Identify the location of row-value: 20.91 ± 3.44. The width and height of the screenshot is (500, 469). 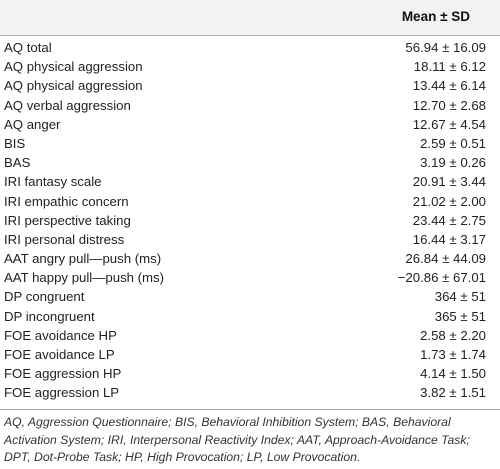
(449, 182).